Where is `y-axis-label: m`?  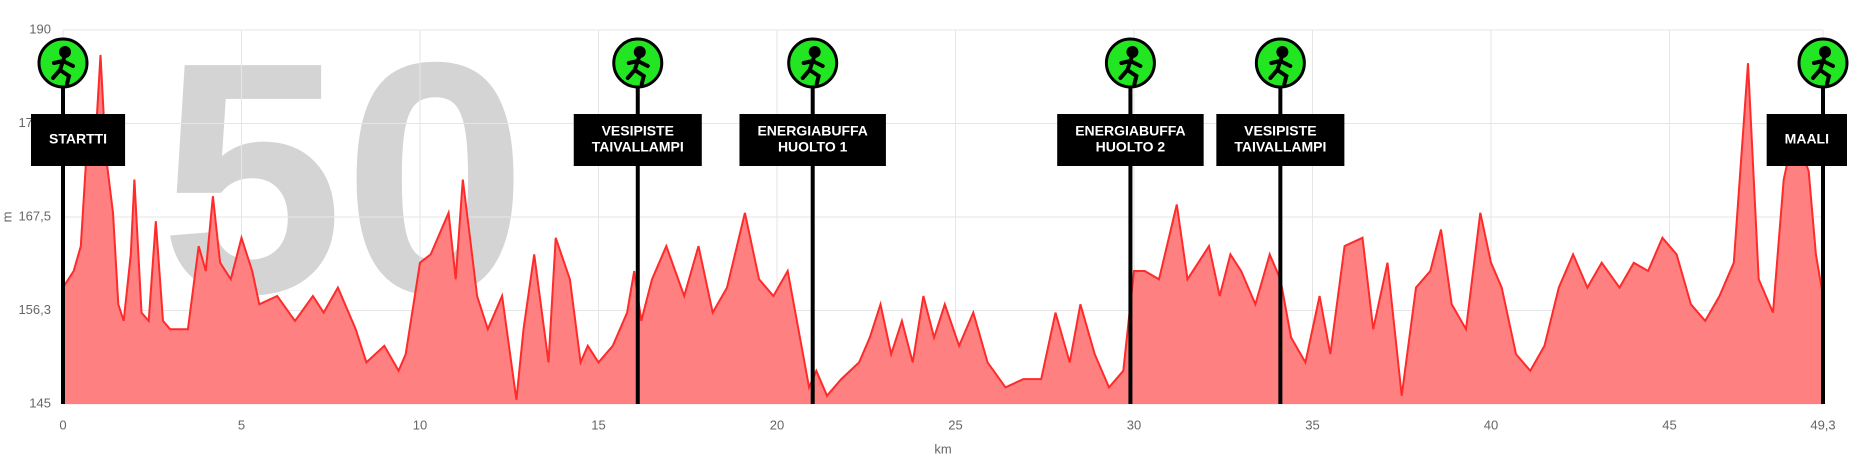 y-axis-label: m is located at coordinates (7, 217).